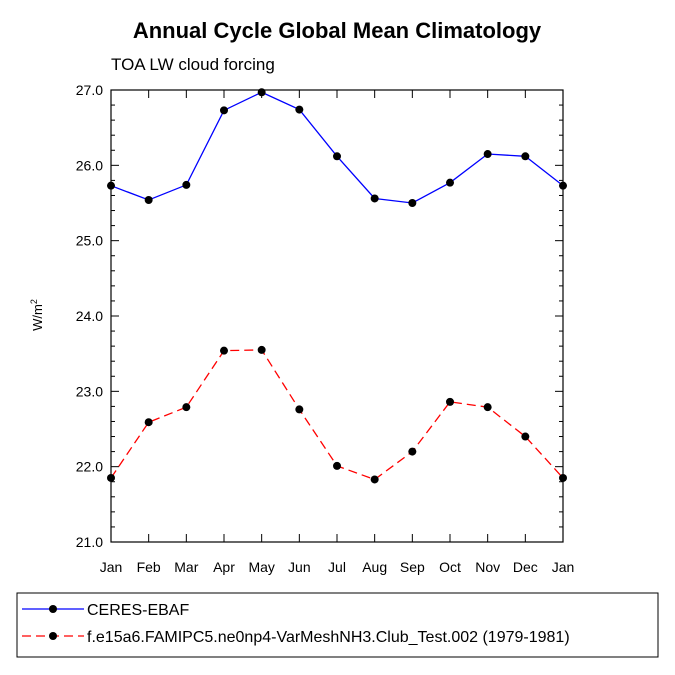 The height and width of the screenshot is (675, 675). I want to click on legend-frame, so click(337, 625).